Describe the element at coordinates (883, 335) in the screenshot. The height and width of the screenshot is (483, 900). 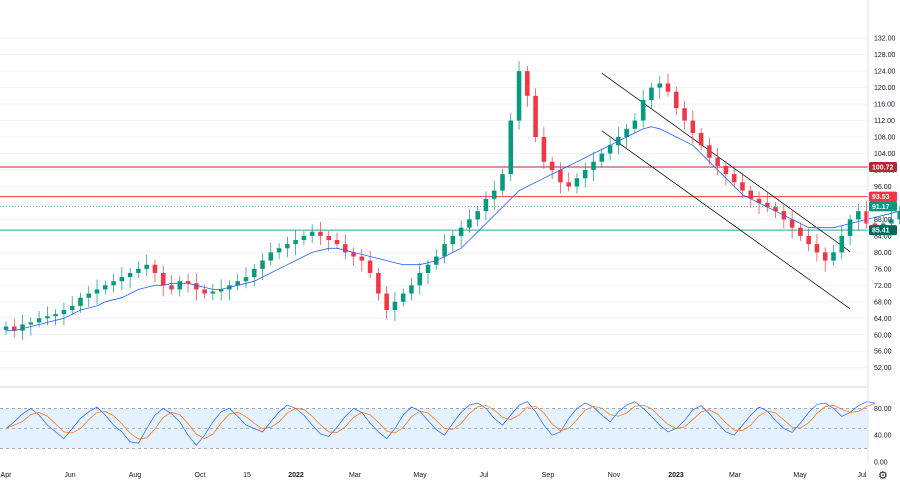
I see `price-tick-label: 60.00` at that location.